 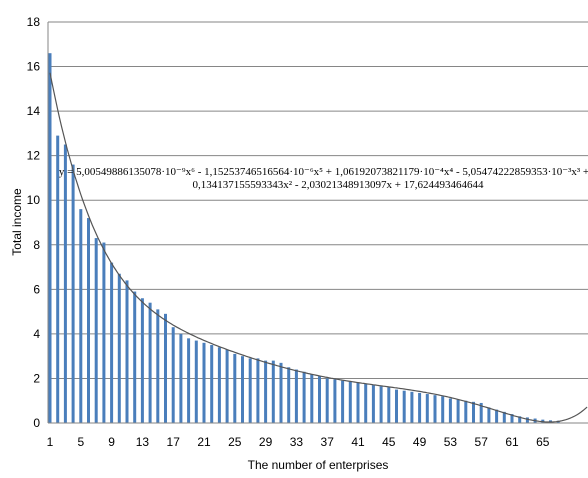 I want to click on y-axis-title: Total income, so click(x=17, y=222).